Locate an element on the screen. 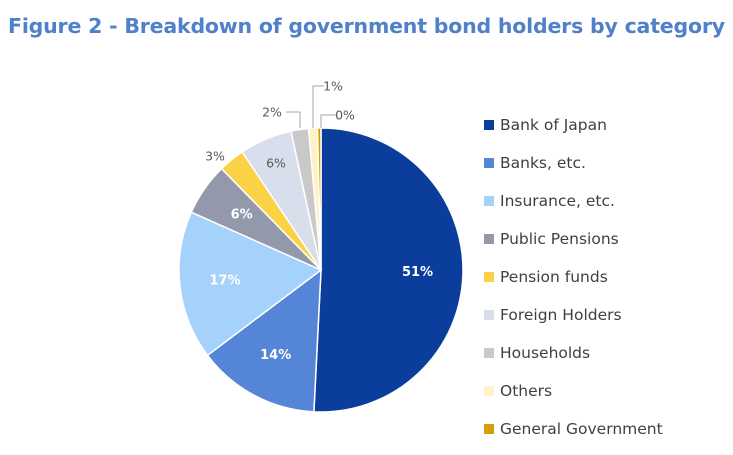  slice-label: 17% is located at coordinates (224, 280).